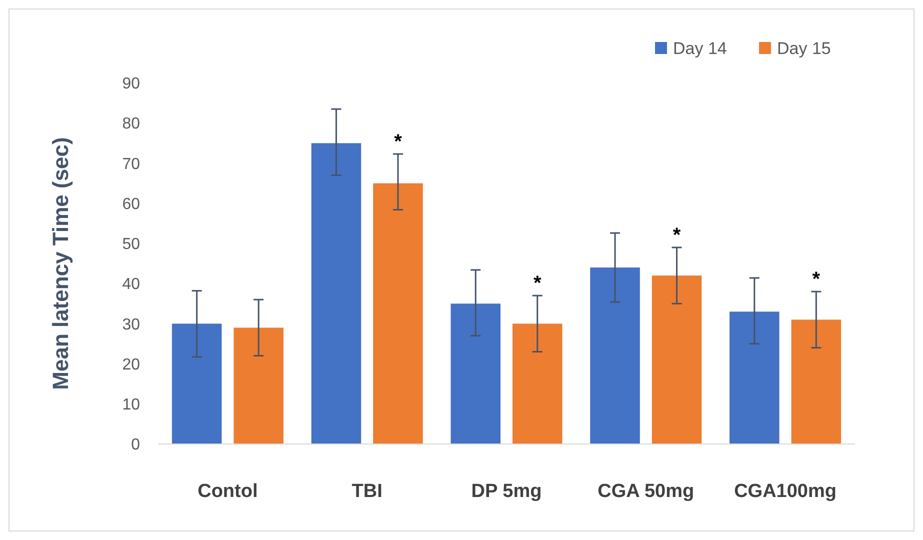 The width and height of the screenshot is (923, 540). What do you see at coordinates (131, 405) in the screenshot?
I see `y-tick-label: 10` at bounding box center [131, 405].